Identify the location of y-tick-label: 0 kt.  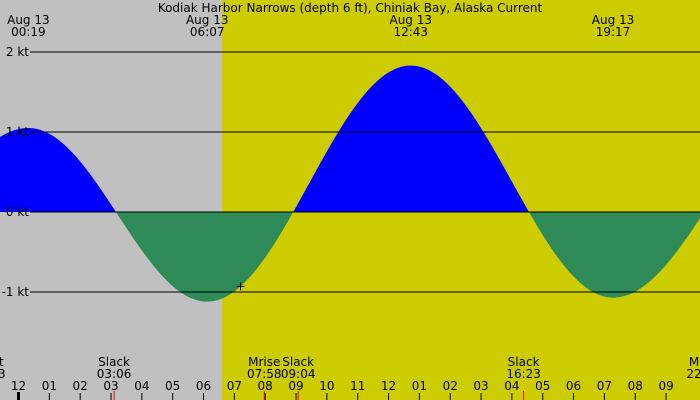
(17, 212).